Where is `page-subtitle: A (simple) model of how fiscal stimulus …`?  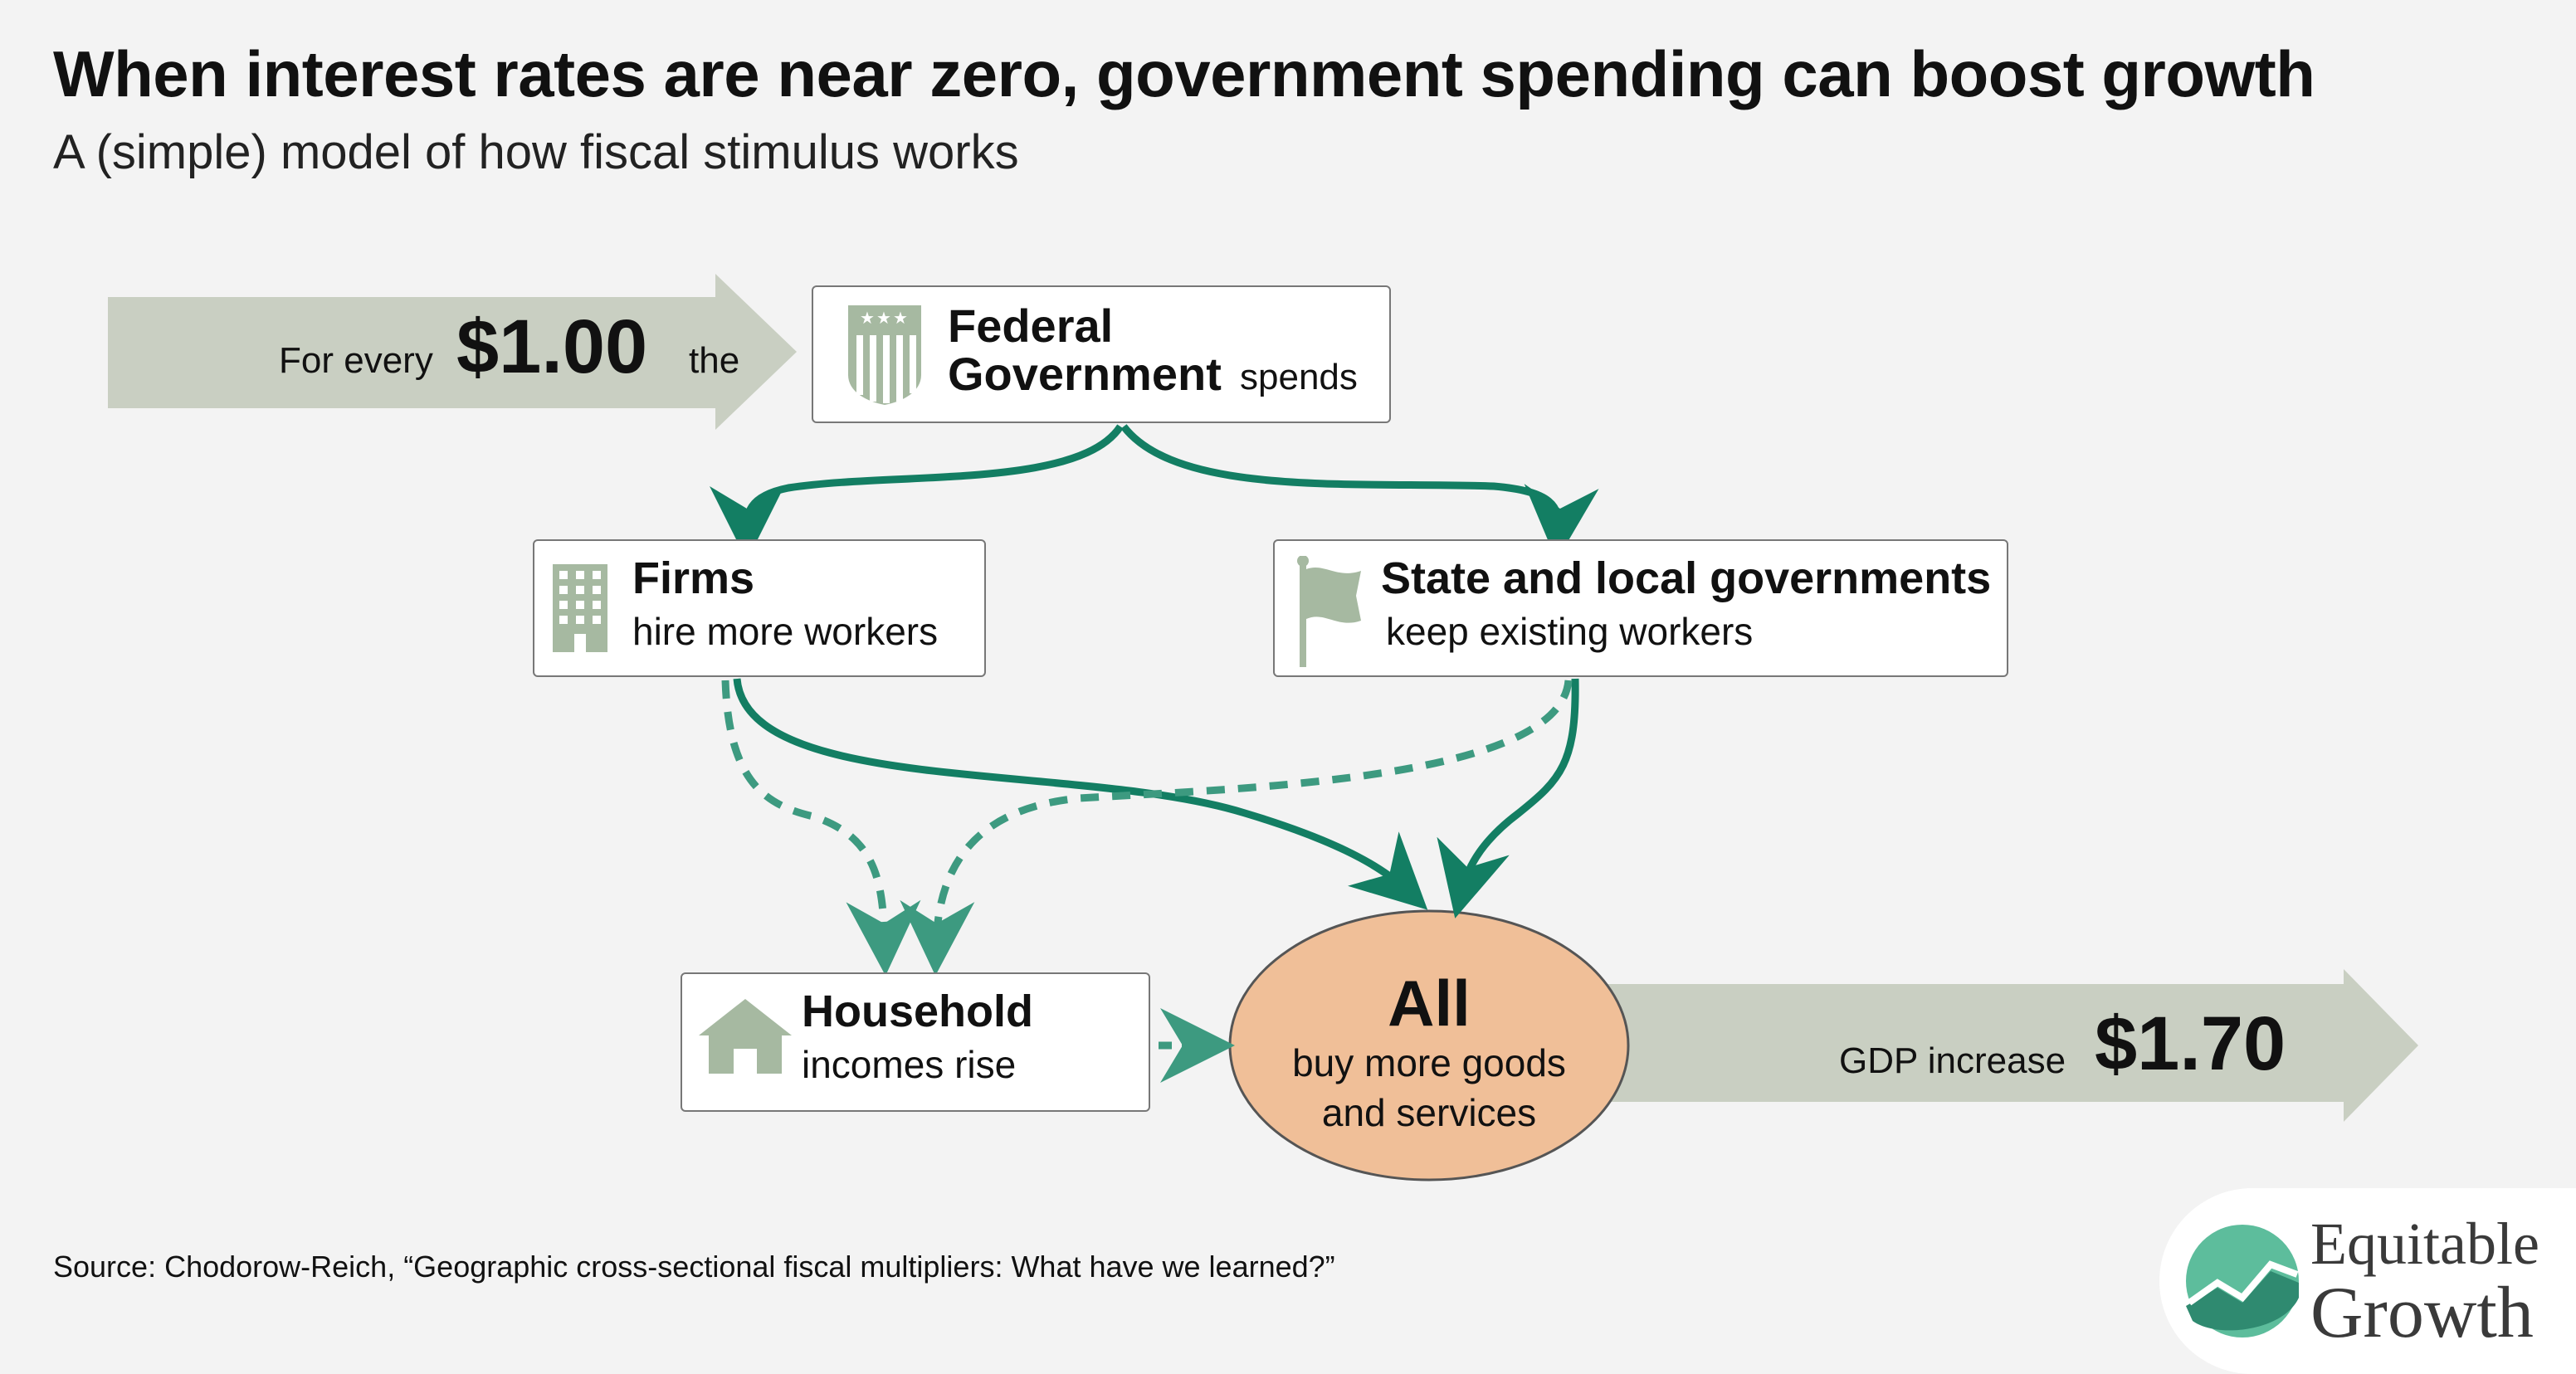 page-subtitle: A (simple) model of how fiscal stimulus … is located at coordinates (536, 152).